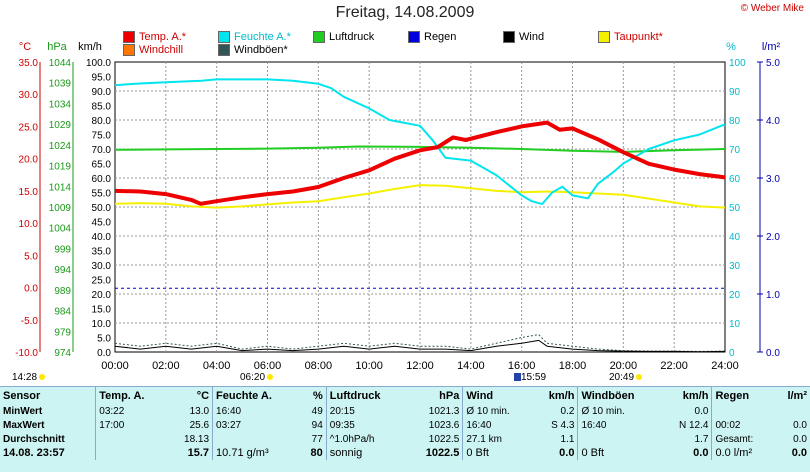 This screenshot has height=472, width=810. I want to click on table-cell: 1.1, so click(567, 439).